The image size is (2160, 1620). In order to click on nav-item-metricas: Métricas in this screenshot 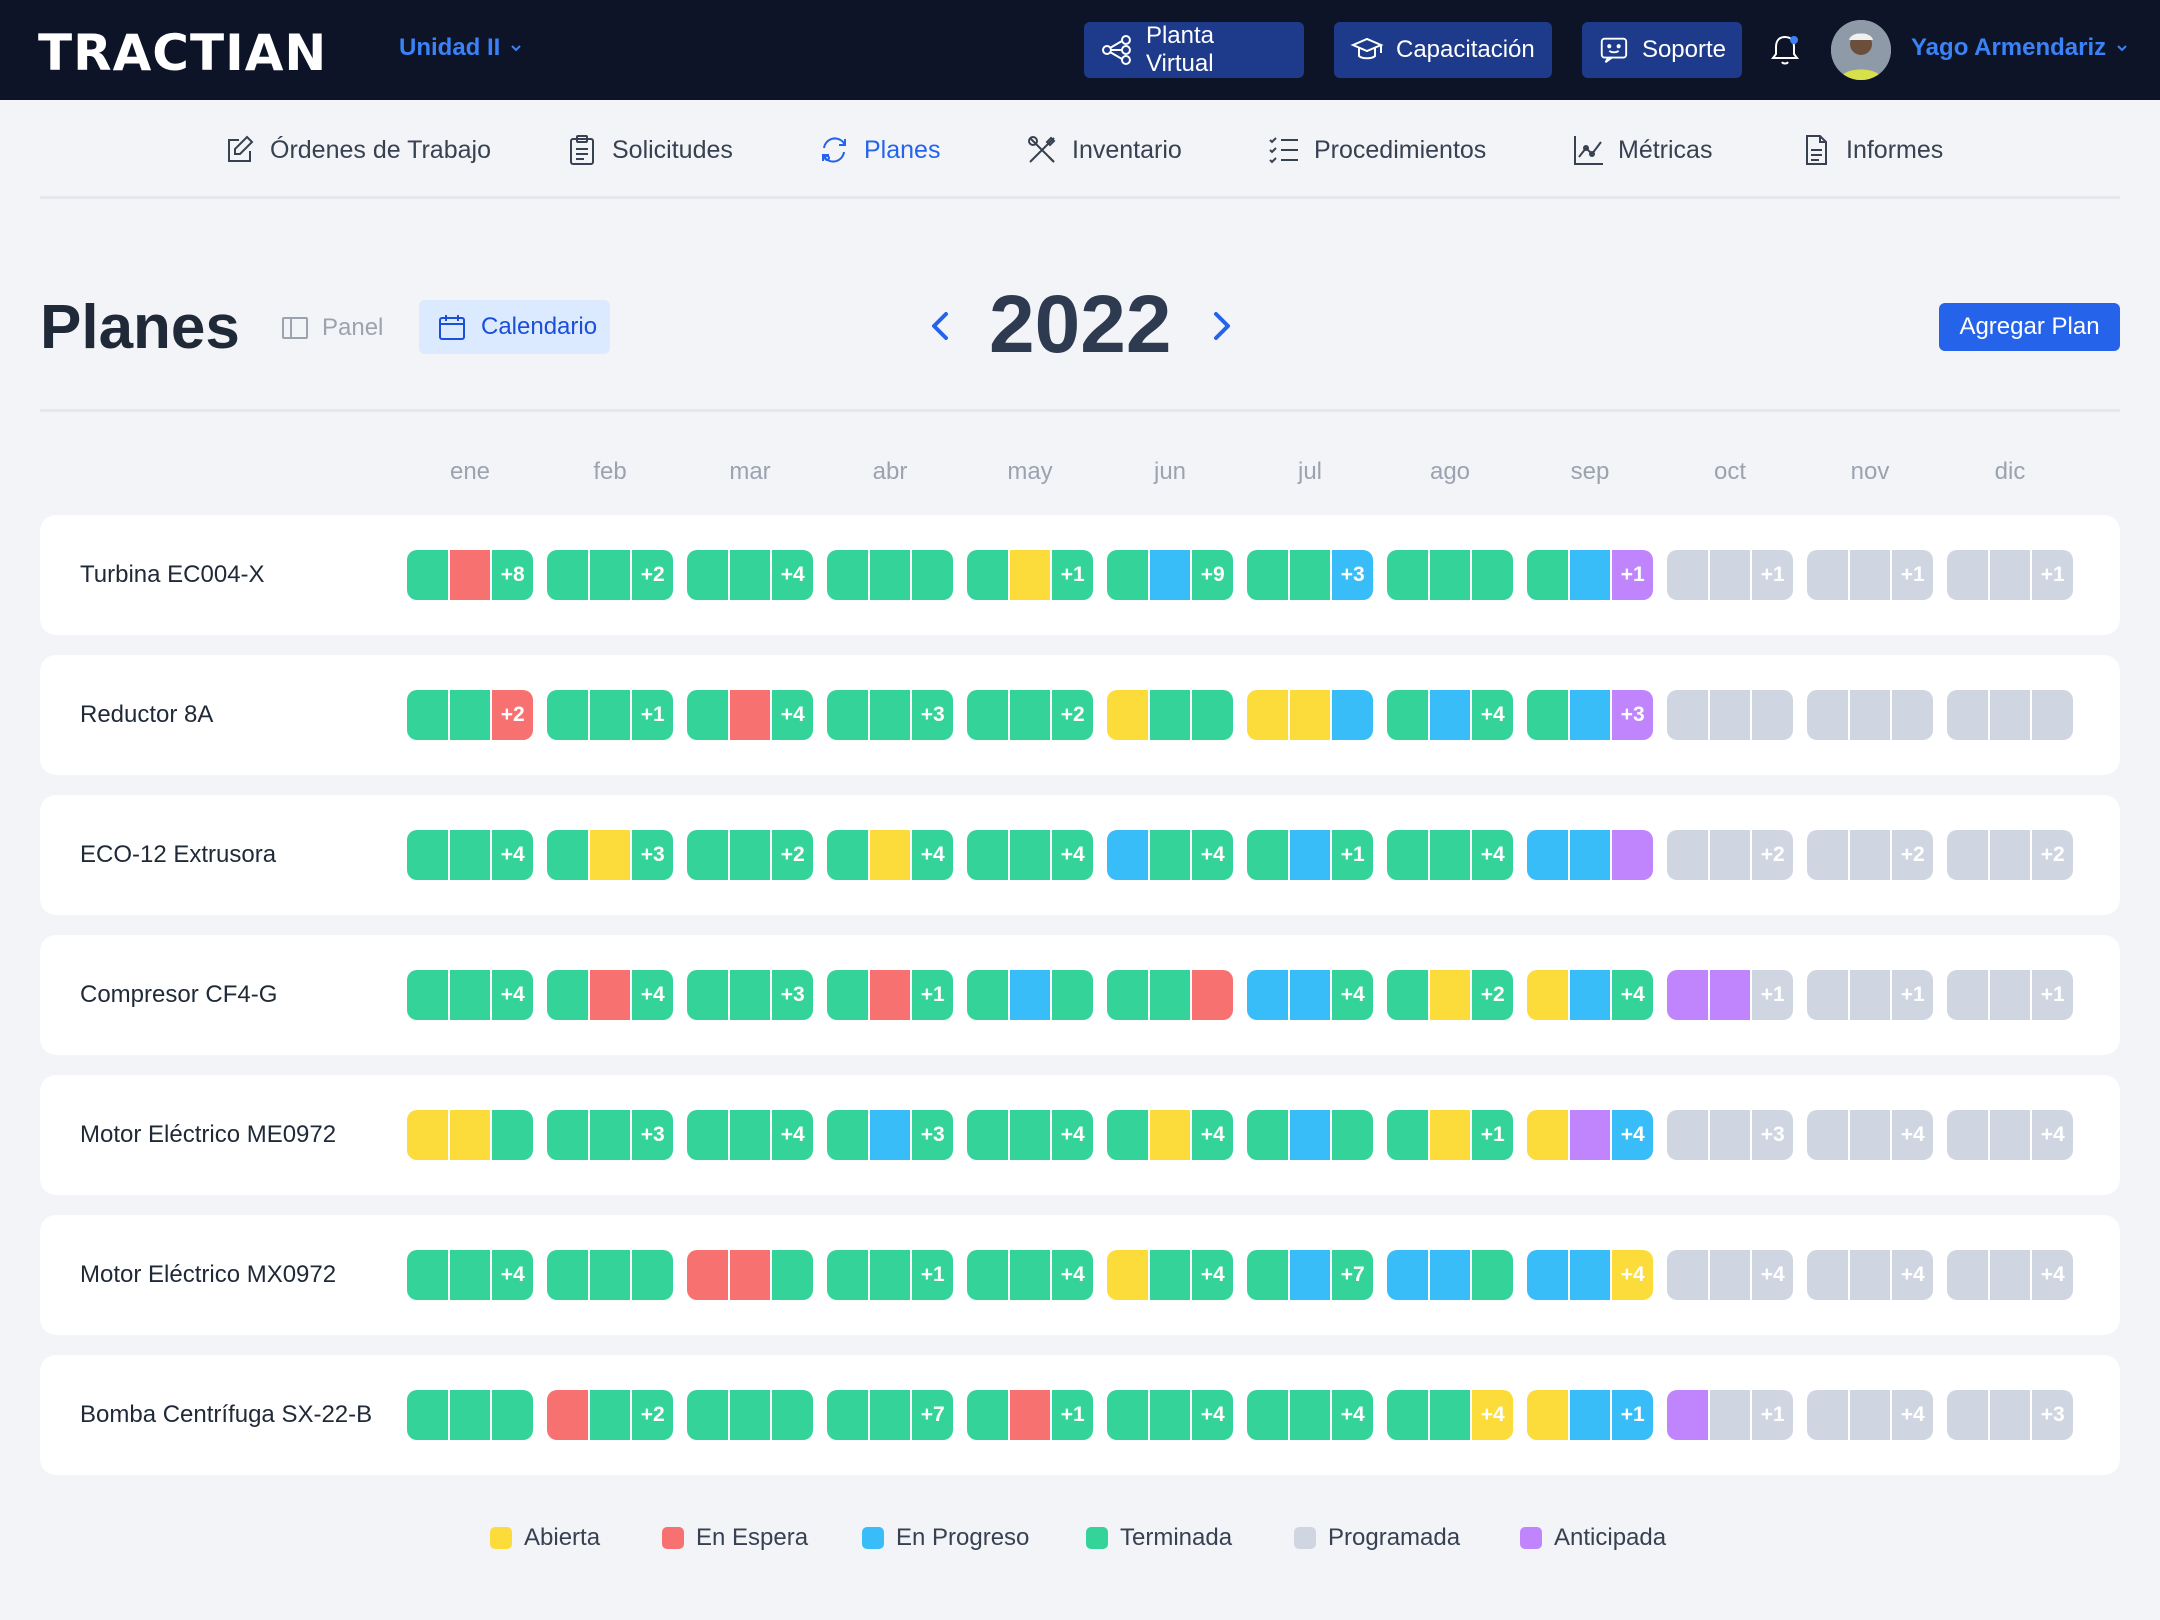, I will do `click(1641, 150)`.